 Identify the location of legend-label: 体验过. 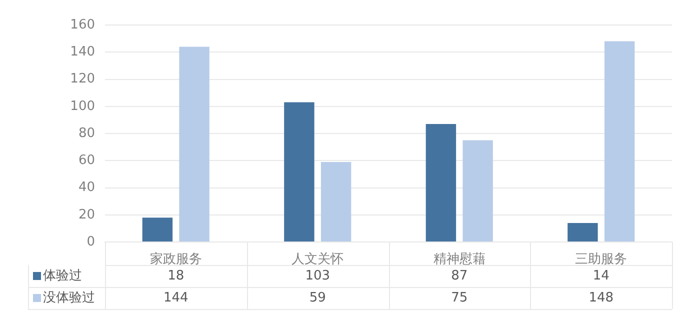
(62, 276).